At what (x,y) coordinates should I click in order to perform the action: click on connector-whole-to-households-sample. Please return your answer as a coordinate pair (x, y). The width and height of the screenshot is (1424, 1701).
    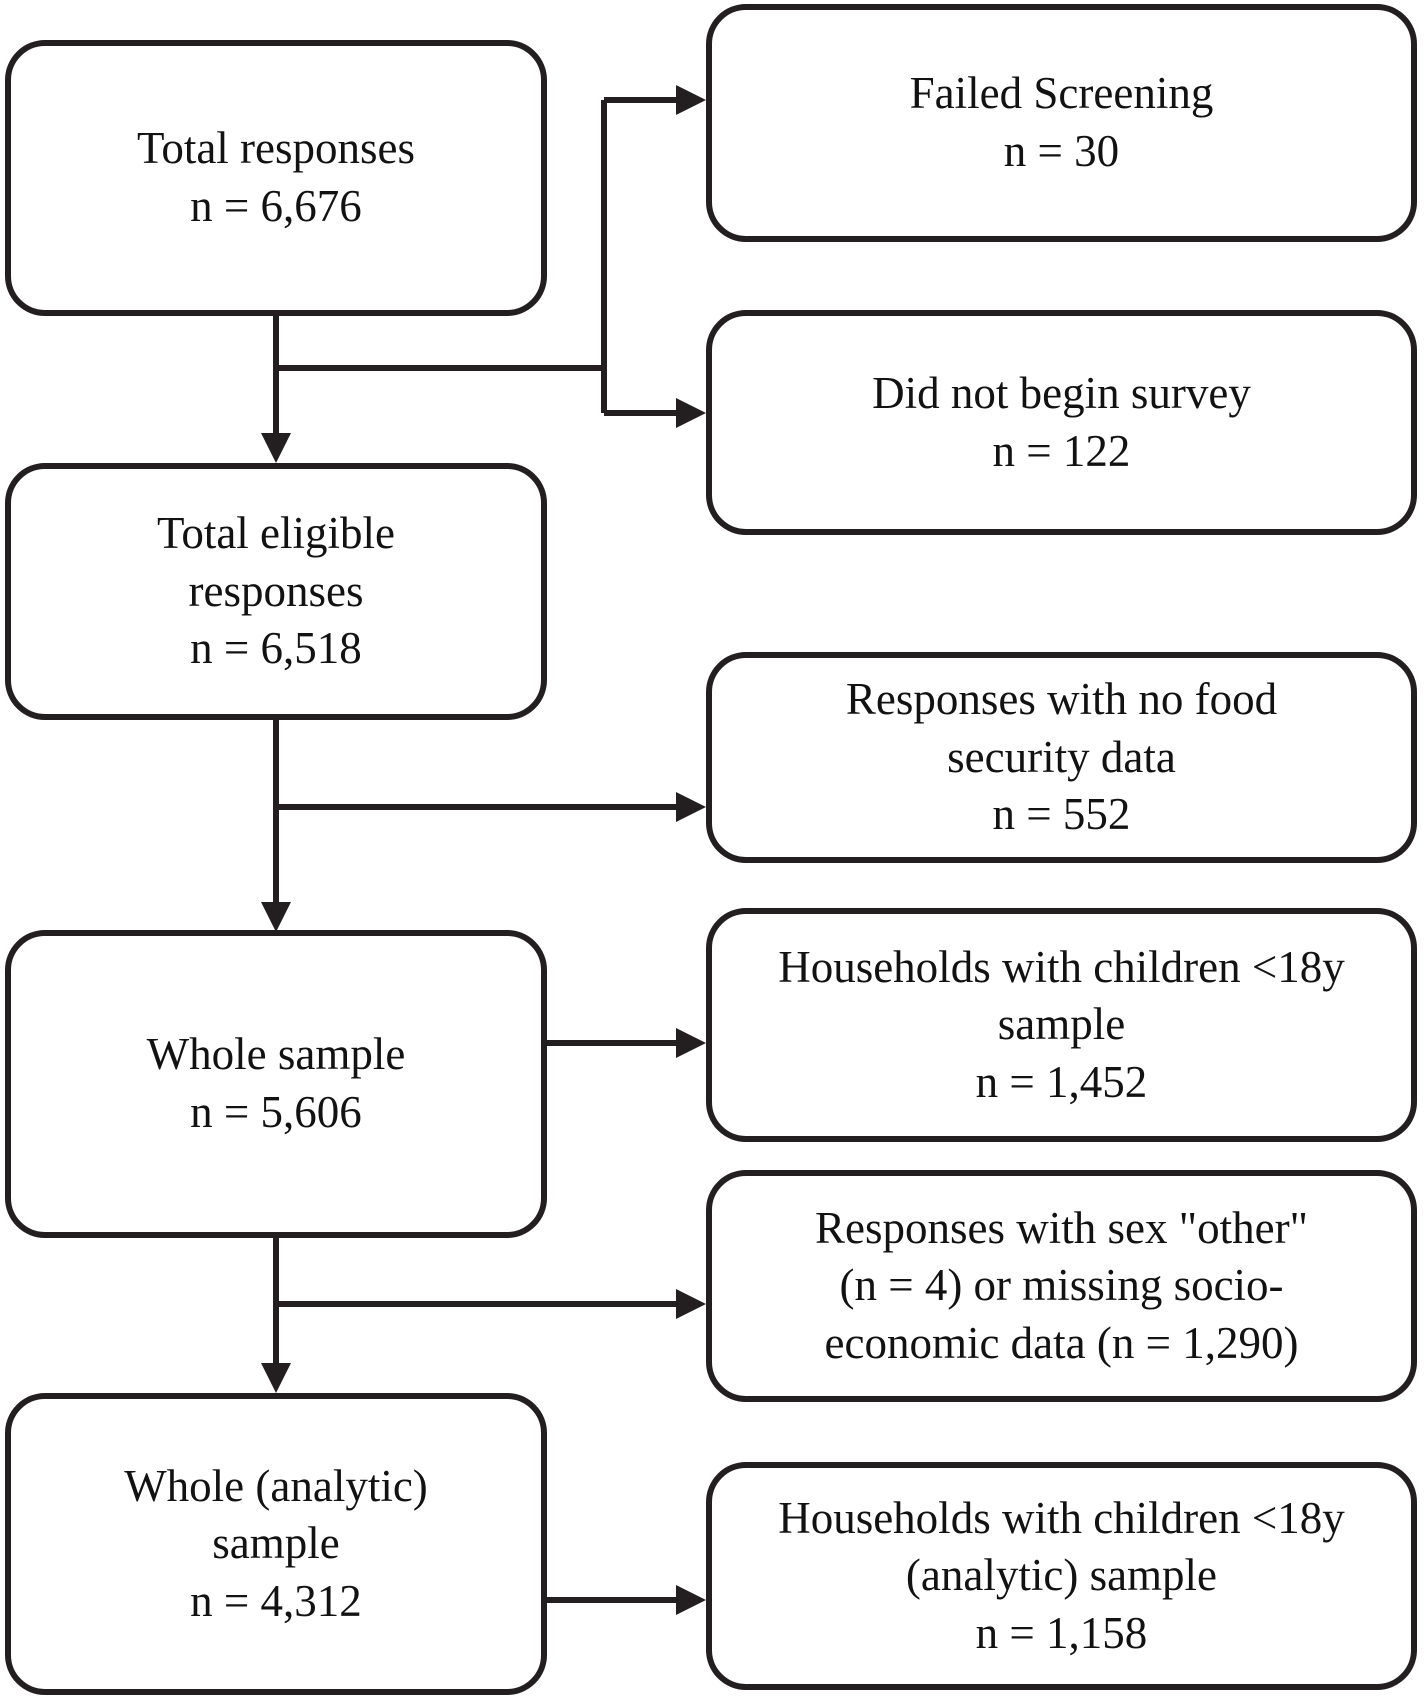
    Looking at the image, I should click on (625, 1043).